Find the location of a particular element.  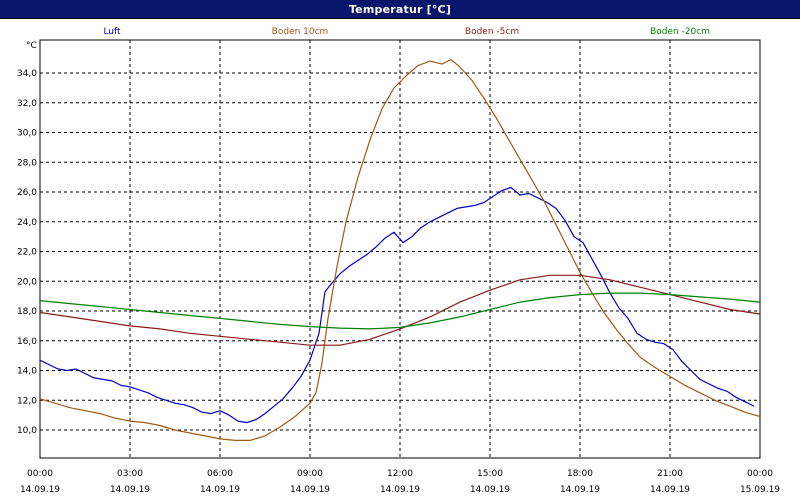

y-tick-label: 24,0 is located at coordinates (27, 223).